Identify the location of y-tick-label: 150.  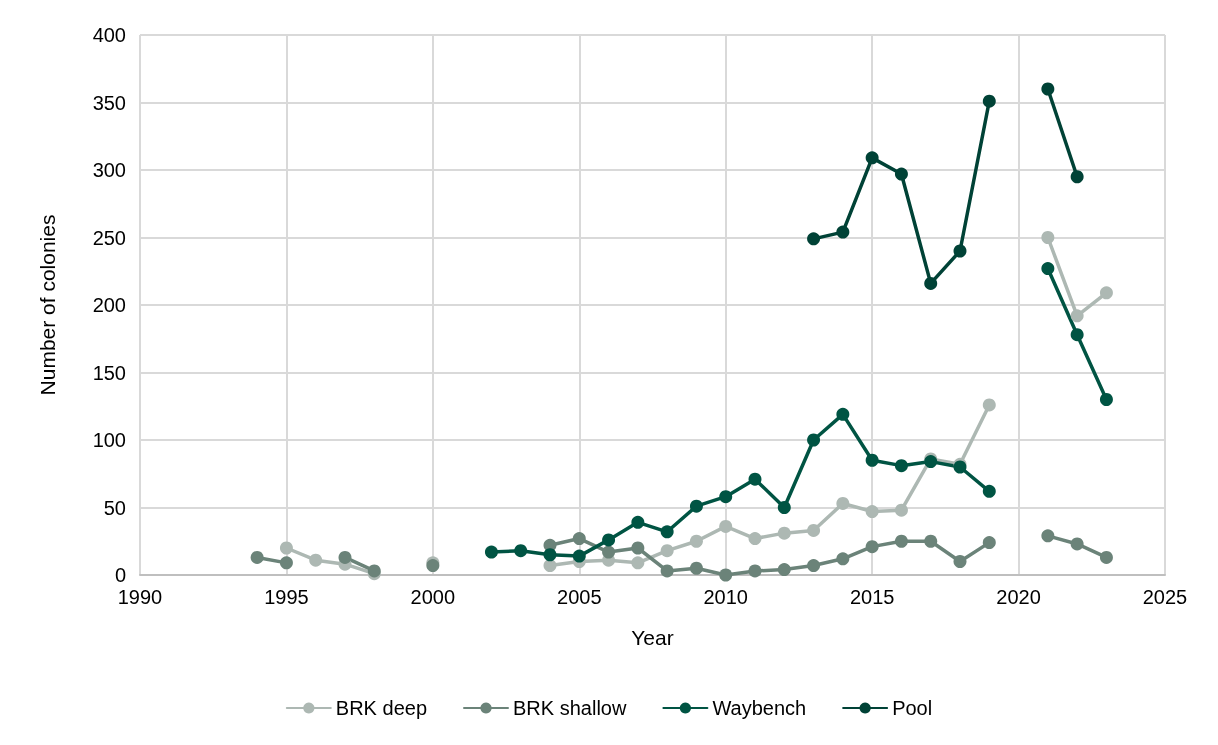
(109, 372).